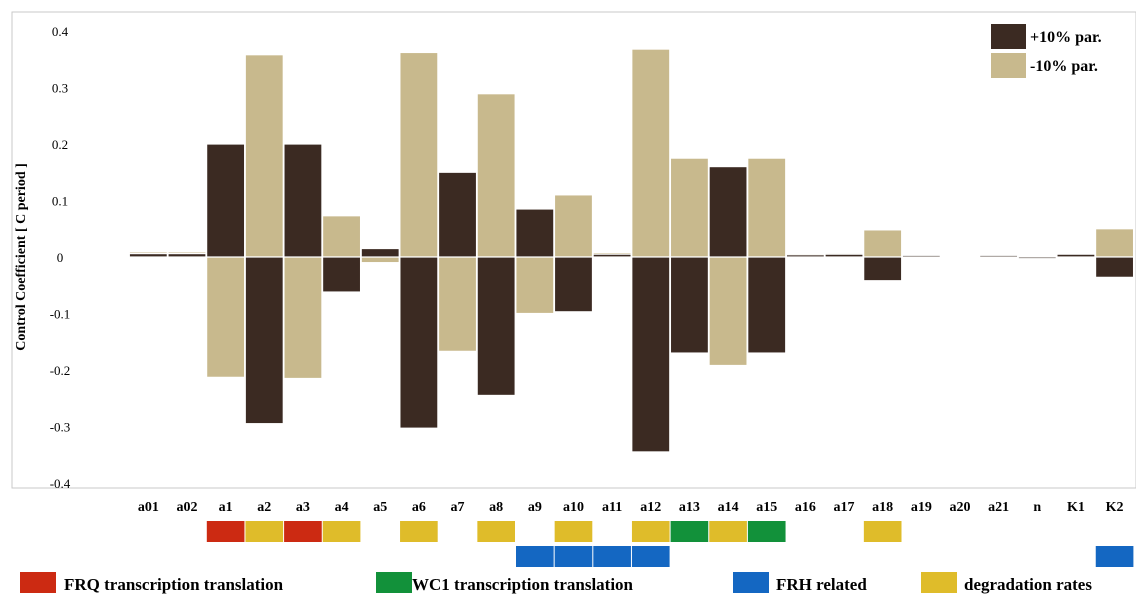 Image resolution: width=1136 pixels, height=596 pixels. Describe the element at coordinates (1037, 507) in the screenshot. I see `category-label: n` at that location.